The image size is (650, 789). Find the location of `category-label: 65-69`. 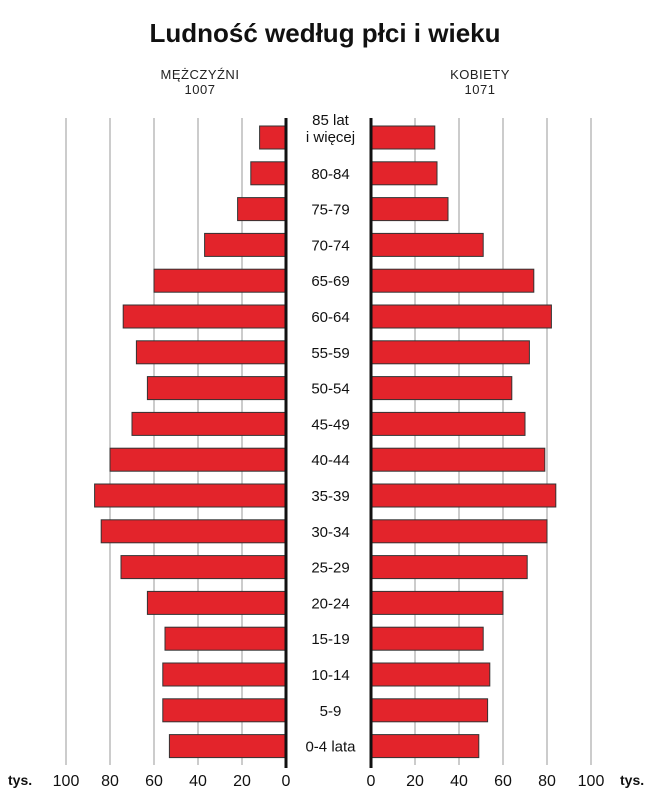

category-label: 65-69 is located at coordinates (330, 281).